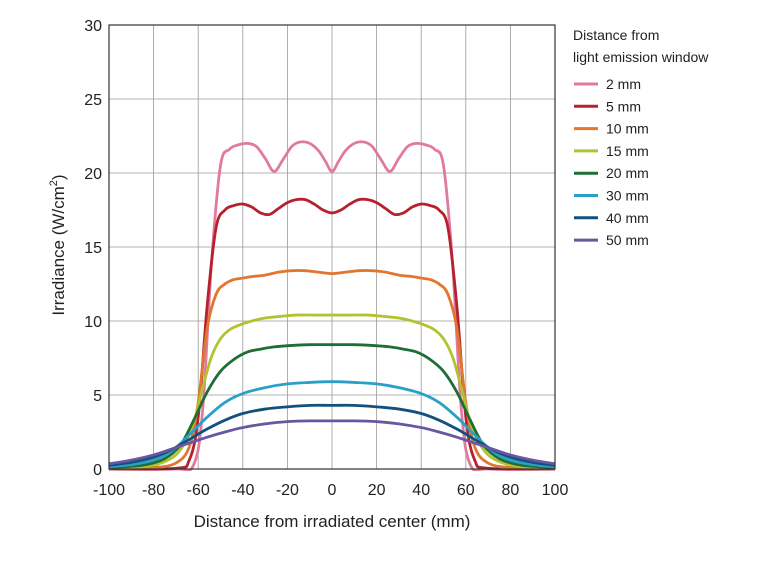  What do you see at coordinates (627, 173) in the screenshot?
I see `legend-label: 20 mm` at bounding box center [627, 173].